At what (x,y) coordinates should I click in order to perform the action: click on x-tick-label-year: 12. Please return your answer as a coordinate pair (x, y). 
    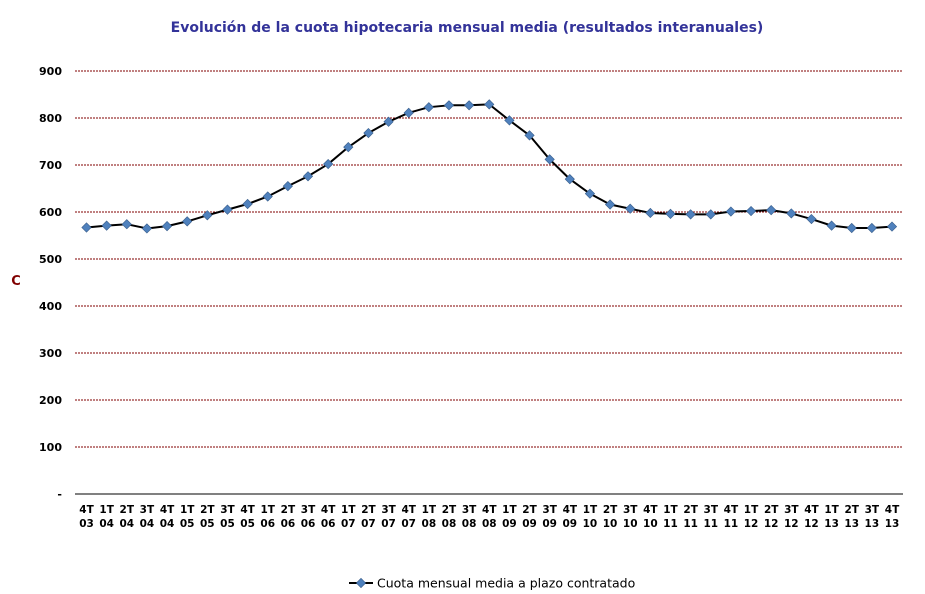
    Looking at the image, I should click on (751, 524).